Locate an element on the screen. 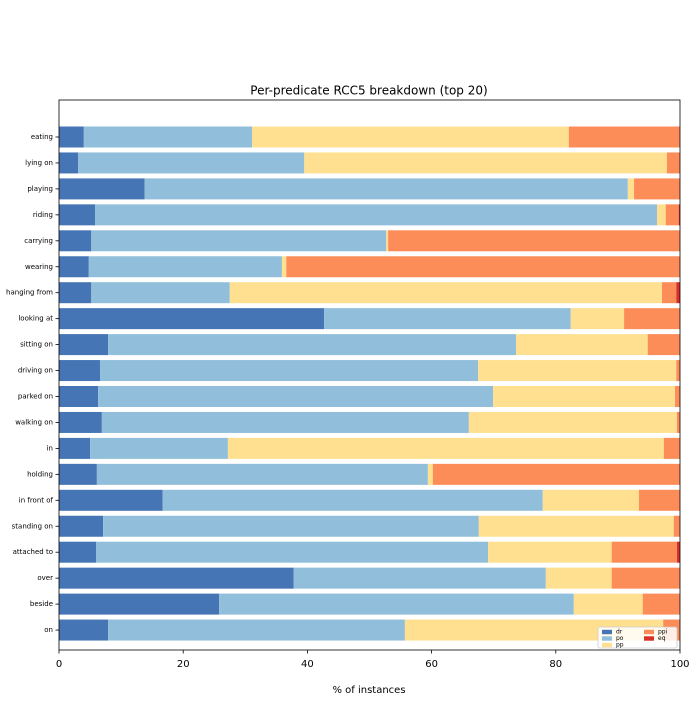  y-tick-label: holding is located at coordinates (40, 474).